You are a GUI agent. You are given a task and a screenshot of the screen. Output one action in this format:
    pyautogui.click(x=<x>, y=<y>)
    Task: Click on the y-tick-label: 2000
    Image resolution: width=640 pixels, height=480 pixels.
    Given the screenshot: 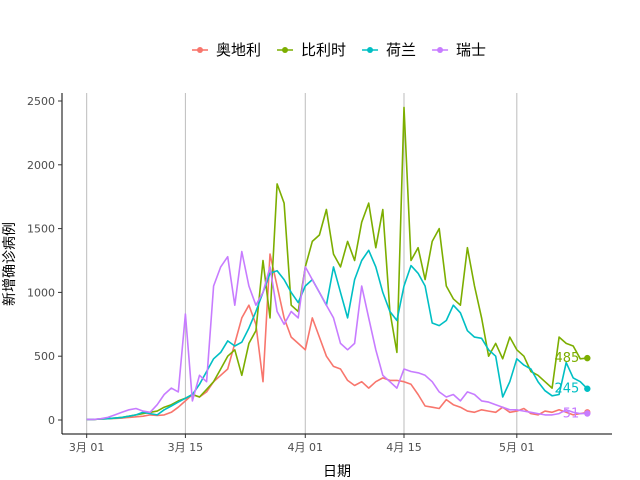 What is the action you would take?
    pyautogui.click(x=41, y=165)
    